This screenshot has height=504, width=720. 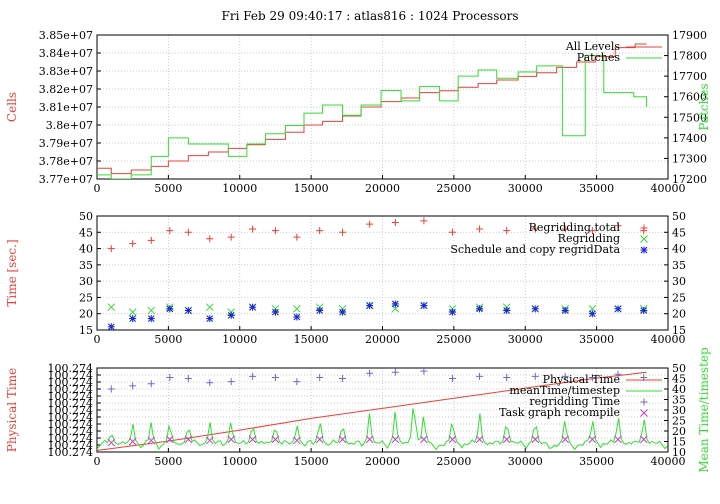 I want to click on legend-label: Physical Time, so click(x=581, y=379).